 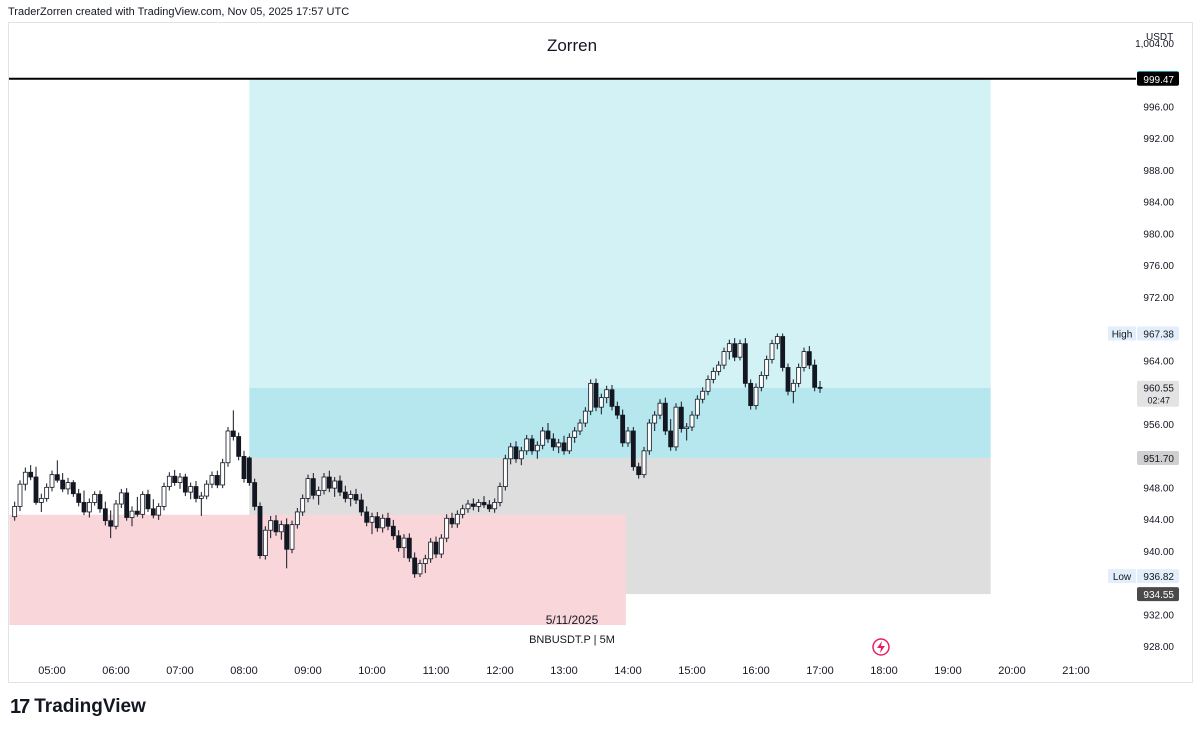 I want to click on lightning-icon, so click(x=881, y=647).